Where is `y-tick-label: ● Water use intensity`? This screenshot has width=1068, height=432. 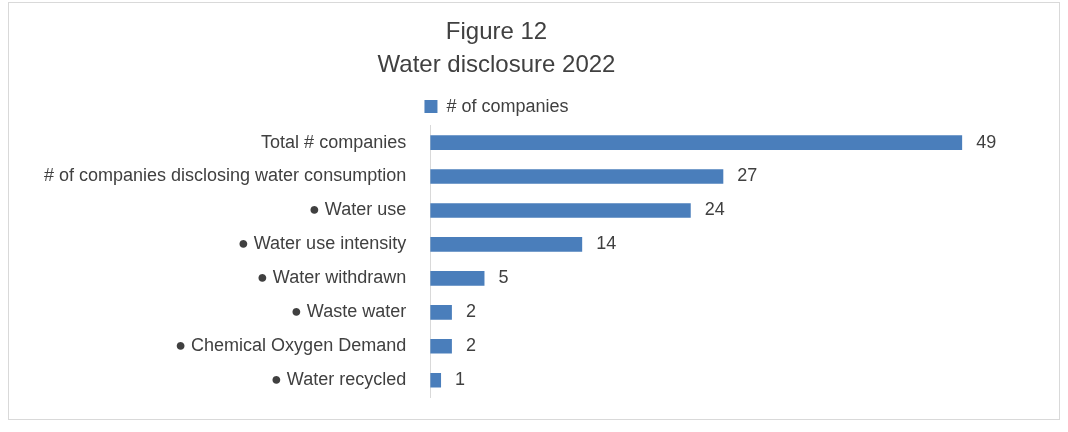
y-tick-label: ● Water use intensity is located at coordinates (322, 243).